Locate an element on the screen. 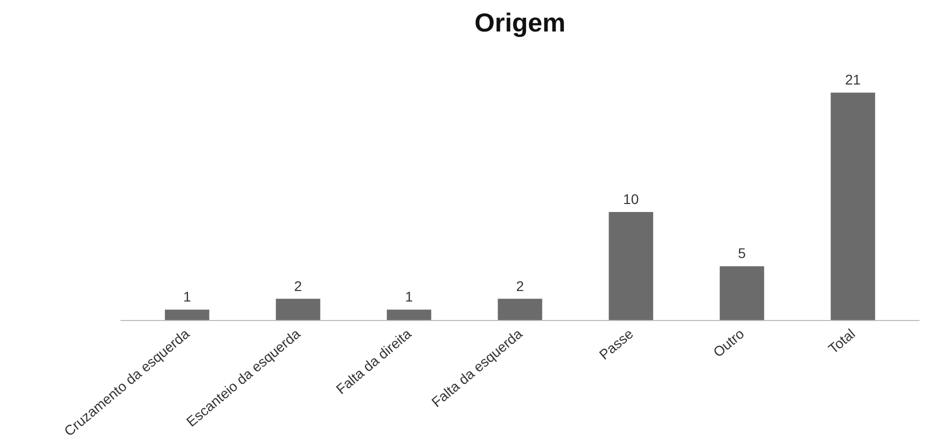 The image size is (939, 448). data-label: 21 is located at coordinates (853, 80).